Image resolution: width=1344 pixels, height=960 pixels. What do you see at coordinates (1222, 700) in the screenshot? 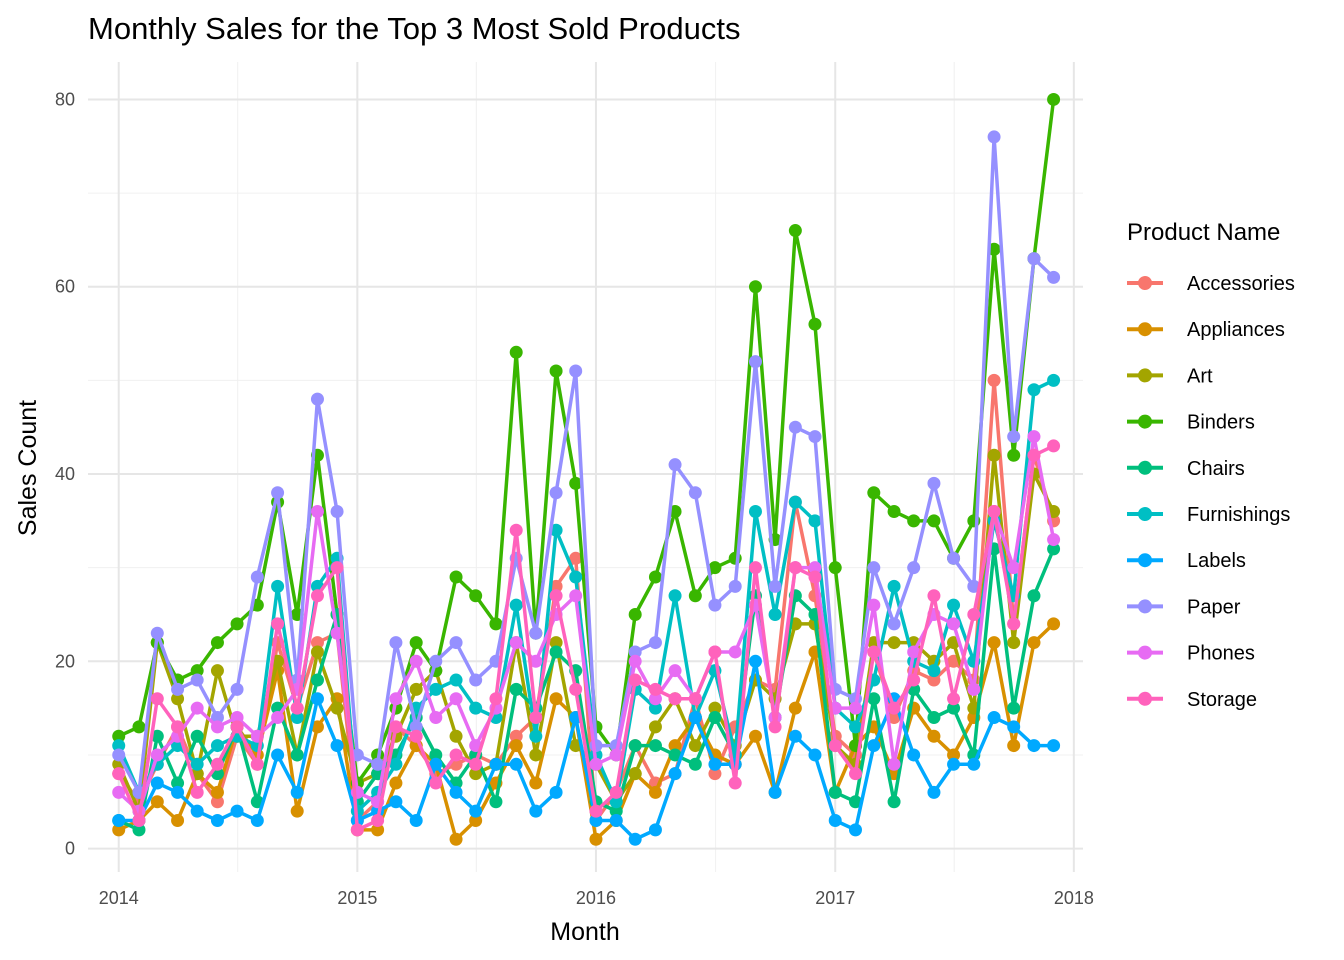
I see `legend-label: Storage` at bounding box center [1222, 700].